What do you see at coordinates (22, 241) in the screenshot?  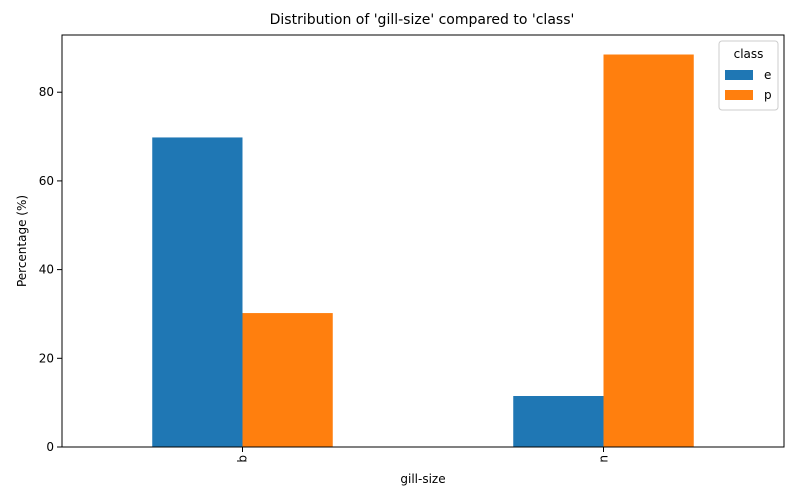 I see `y-axis-label: Percentage (%)` at bounding box center [22, 241].